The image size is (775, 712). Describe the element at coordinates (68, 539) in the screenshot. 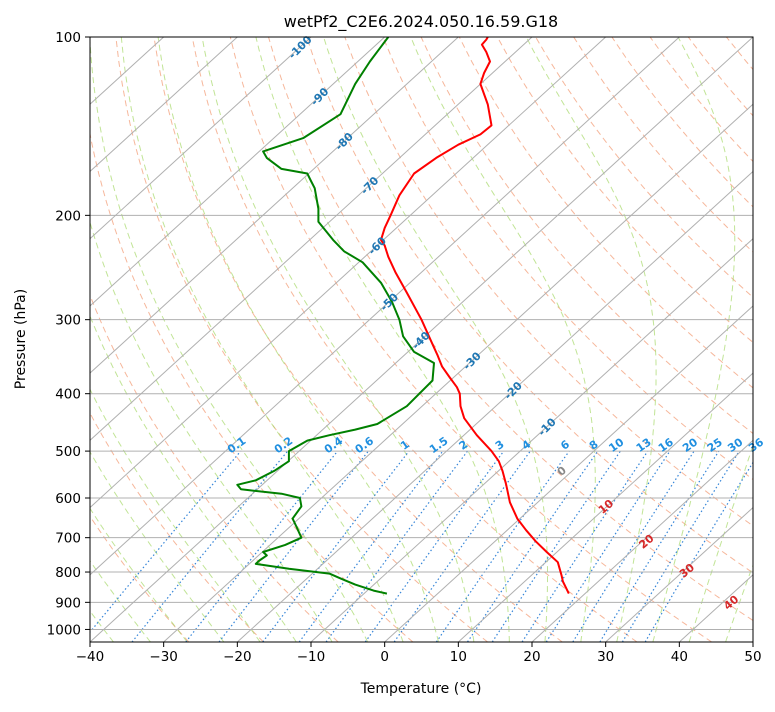

I see `y-tick-label: 700` at that location.